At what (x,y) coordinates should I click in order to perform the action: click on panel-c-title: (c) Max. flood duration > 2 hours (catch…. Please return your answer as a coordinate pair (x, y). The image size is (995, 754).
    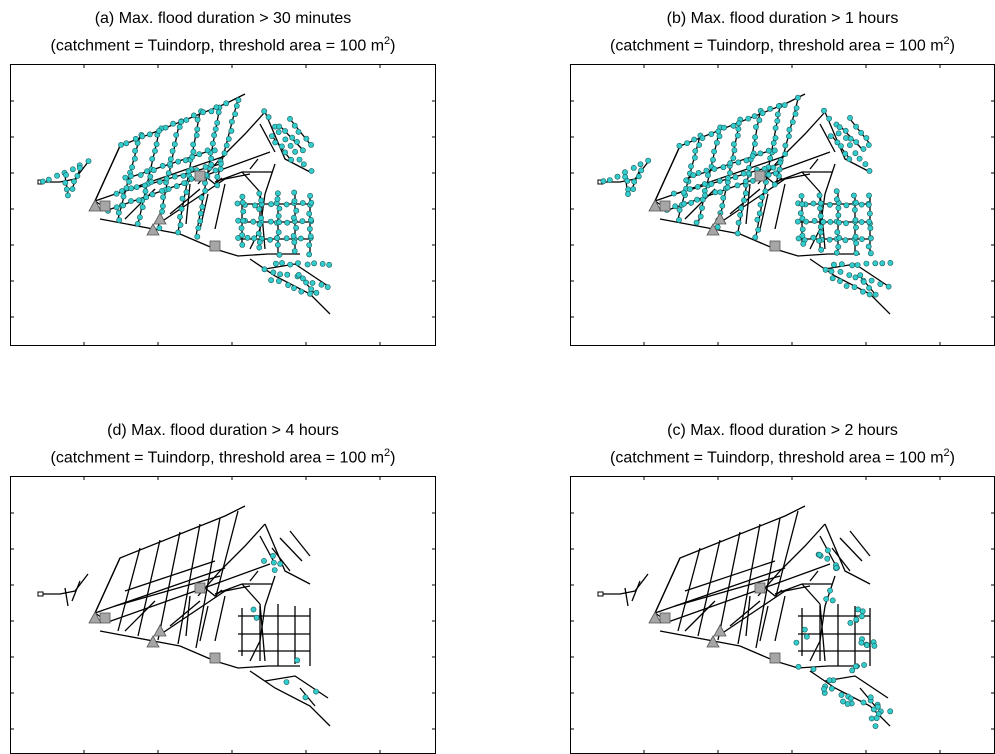
    Looking at the image, I should click on (782, 444).